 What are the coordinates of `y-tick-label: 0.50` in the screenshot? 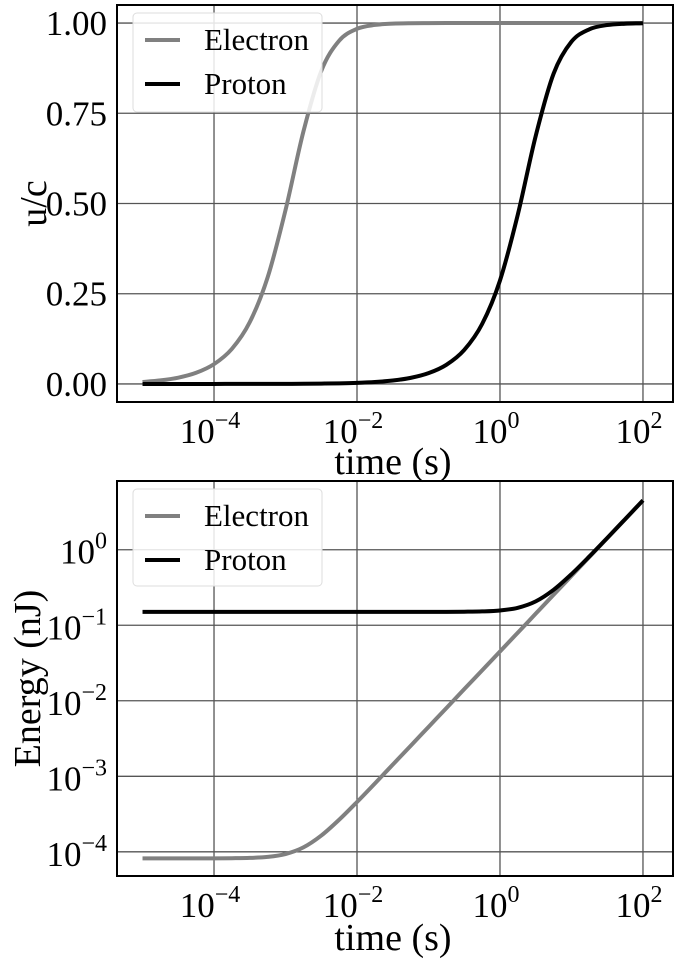 It's located at (76, 204).